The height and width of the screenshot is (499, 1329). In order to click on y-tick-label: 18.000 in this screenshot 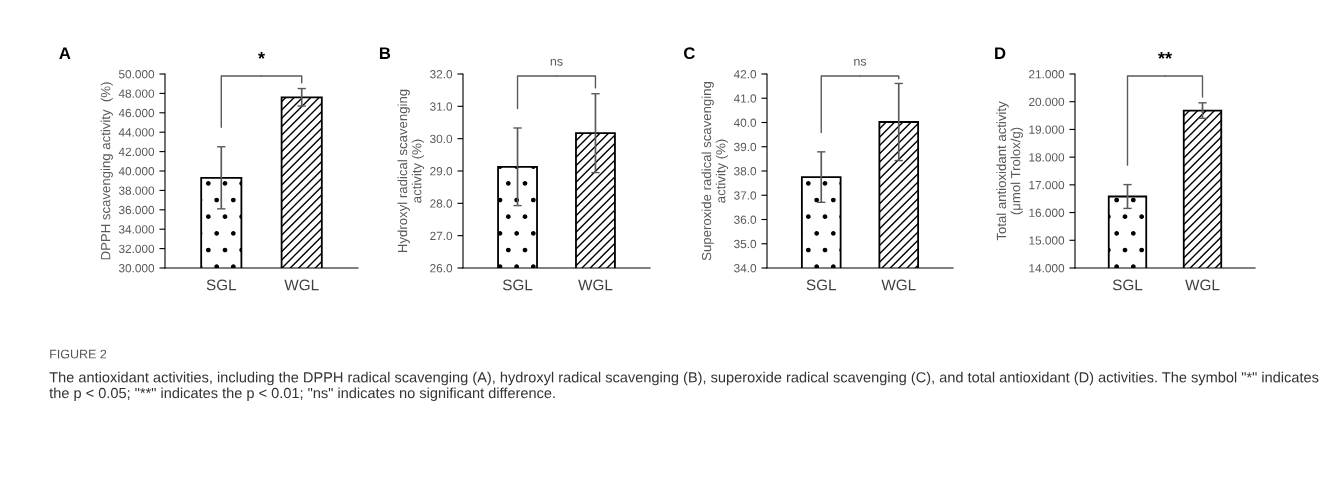, I will do `click(1047, 157)`.